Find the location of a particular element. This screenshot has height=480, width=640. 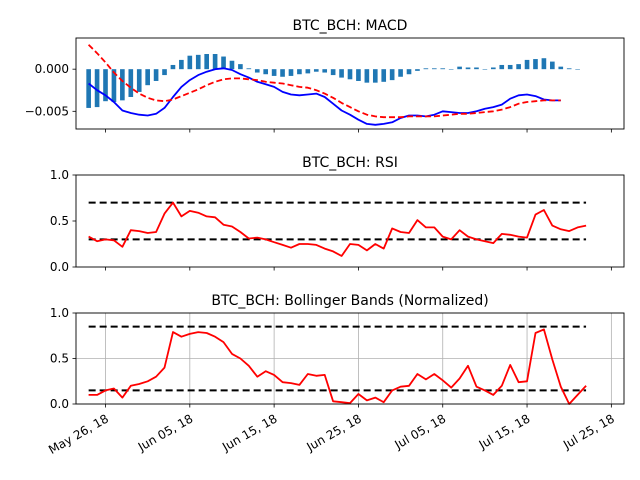

rsi-title: BTC_BCH: RSI is located at coordinates (350, 163).